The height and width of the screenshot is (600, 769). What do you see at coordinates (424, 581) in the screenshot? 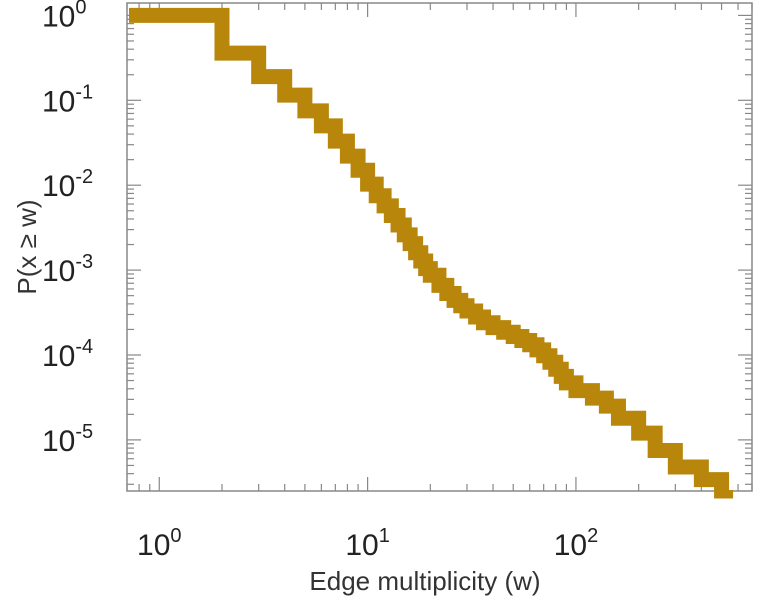
I see `x-axis-title: Edge multiplicity (w)` at bounding box center [424, 581].